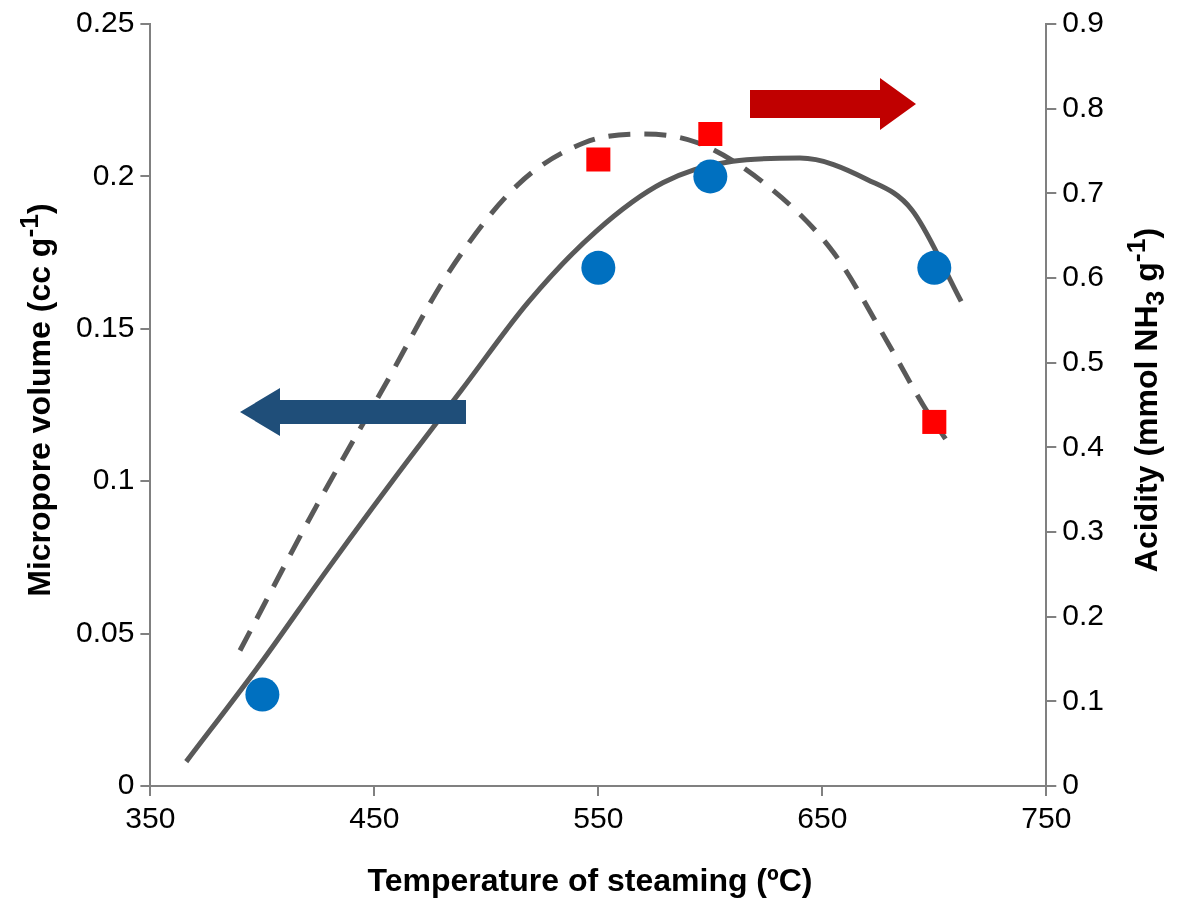 The width and height of the screenshot is (1180, 924). I want to click on y2-tick-label: 0, so click(1070, 784).